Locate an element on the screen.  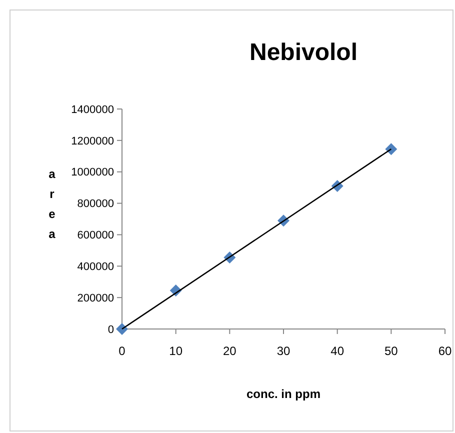
y-tick-label: 800000 is located at coordinates (95, 204).